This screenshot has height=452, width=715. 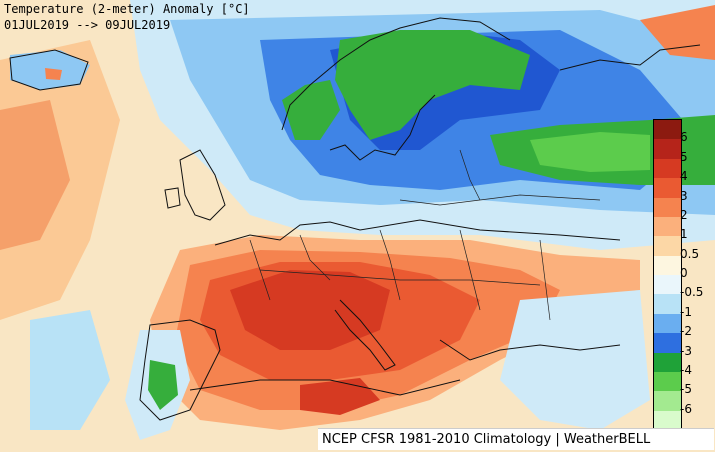 What do you see at coordinates (311, 110) in the screenshot?
I see `norway-coast-green` at bounding box center [311, 110].